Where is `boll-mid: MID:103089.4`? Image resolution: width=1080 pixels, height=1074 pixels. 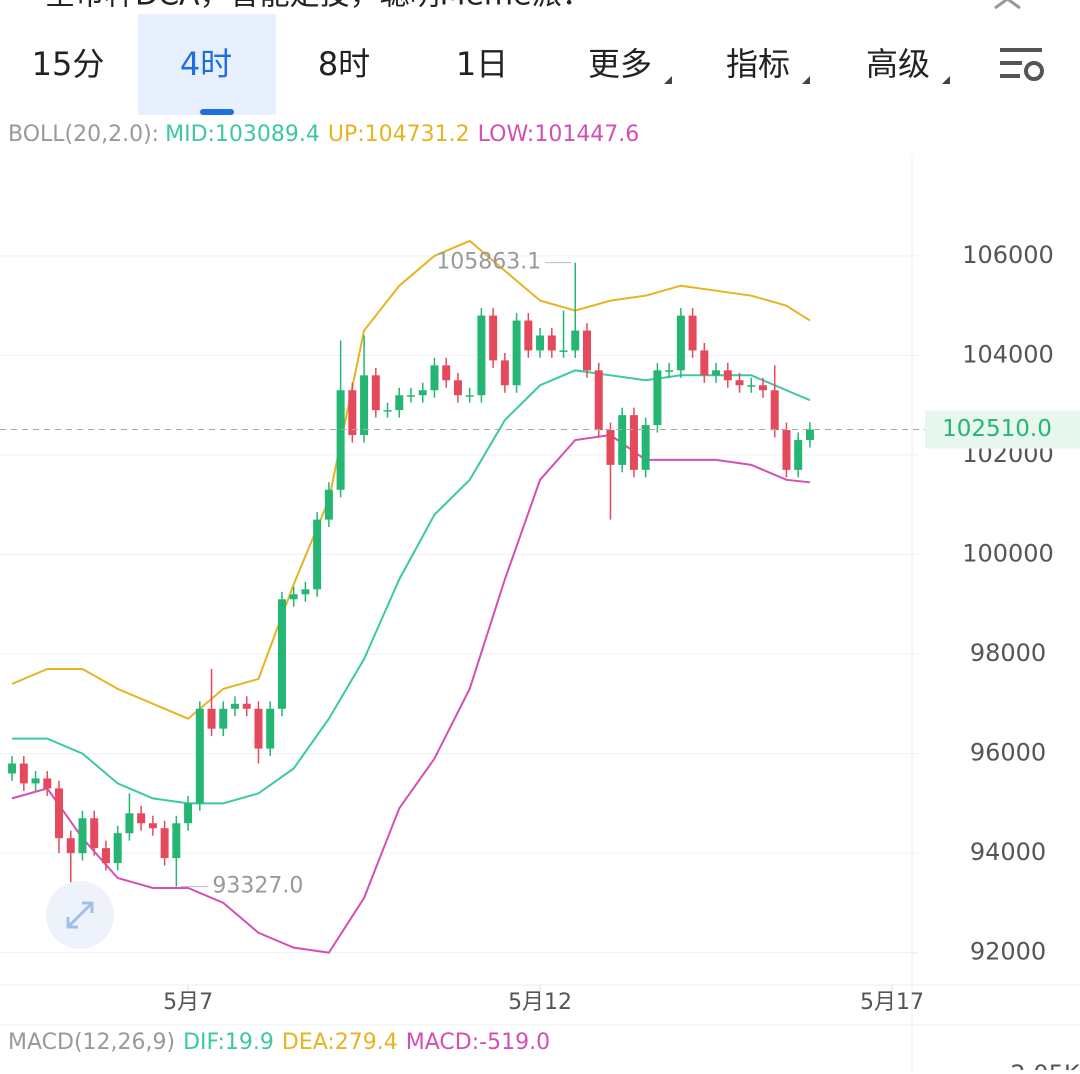
boll-mid: MID:103089.4 is located at coordinates (242, 134).